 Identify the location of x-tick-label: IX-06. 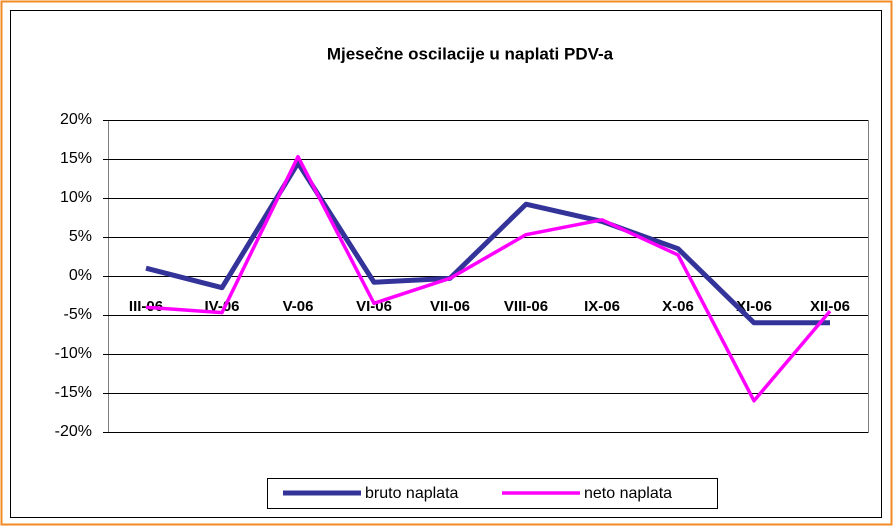
(602, 306).